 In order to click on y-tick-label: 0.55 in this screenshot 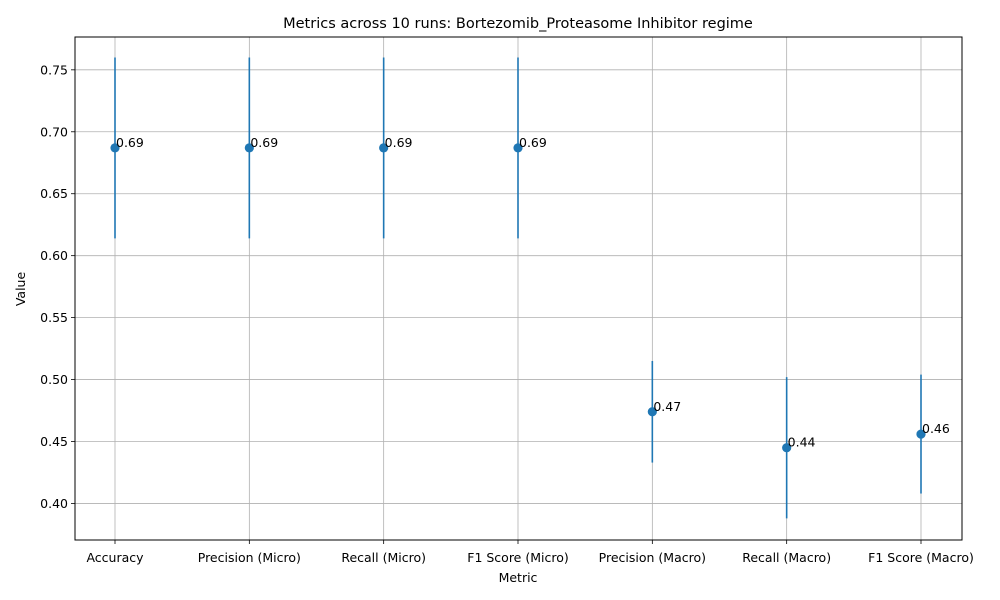, I will do `click(54, 317)`.